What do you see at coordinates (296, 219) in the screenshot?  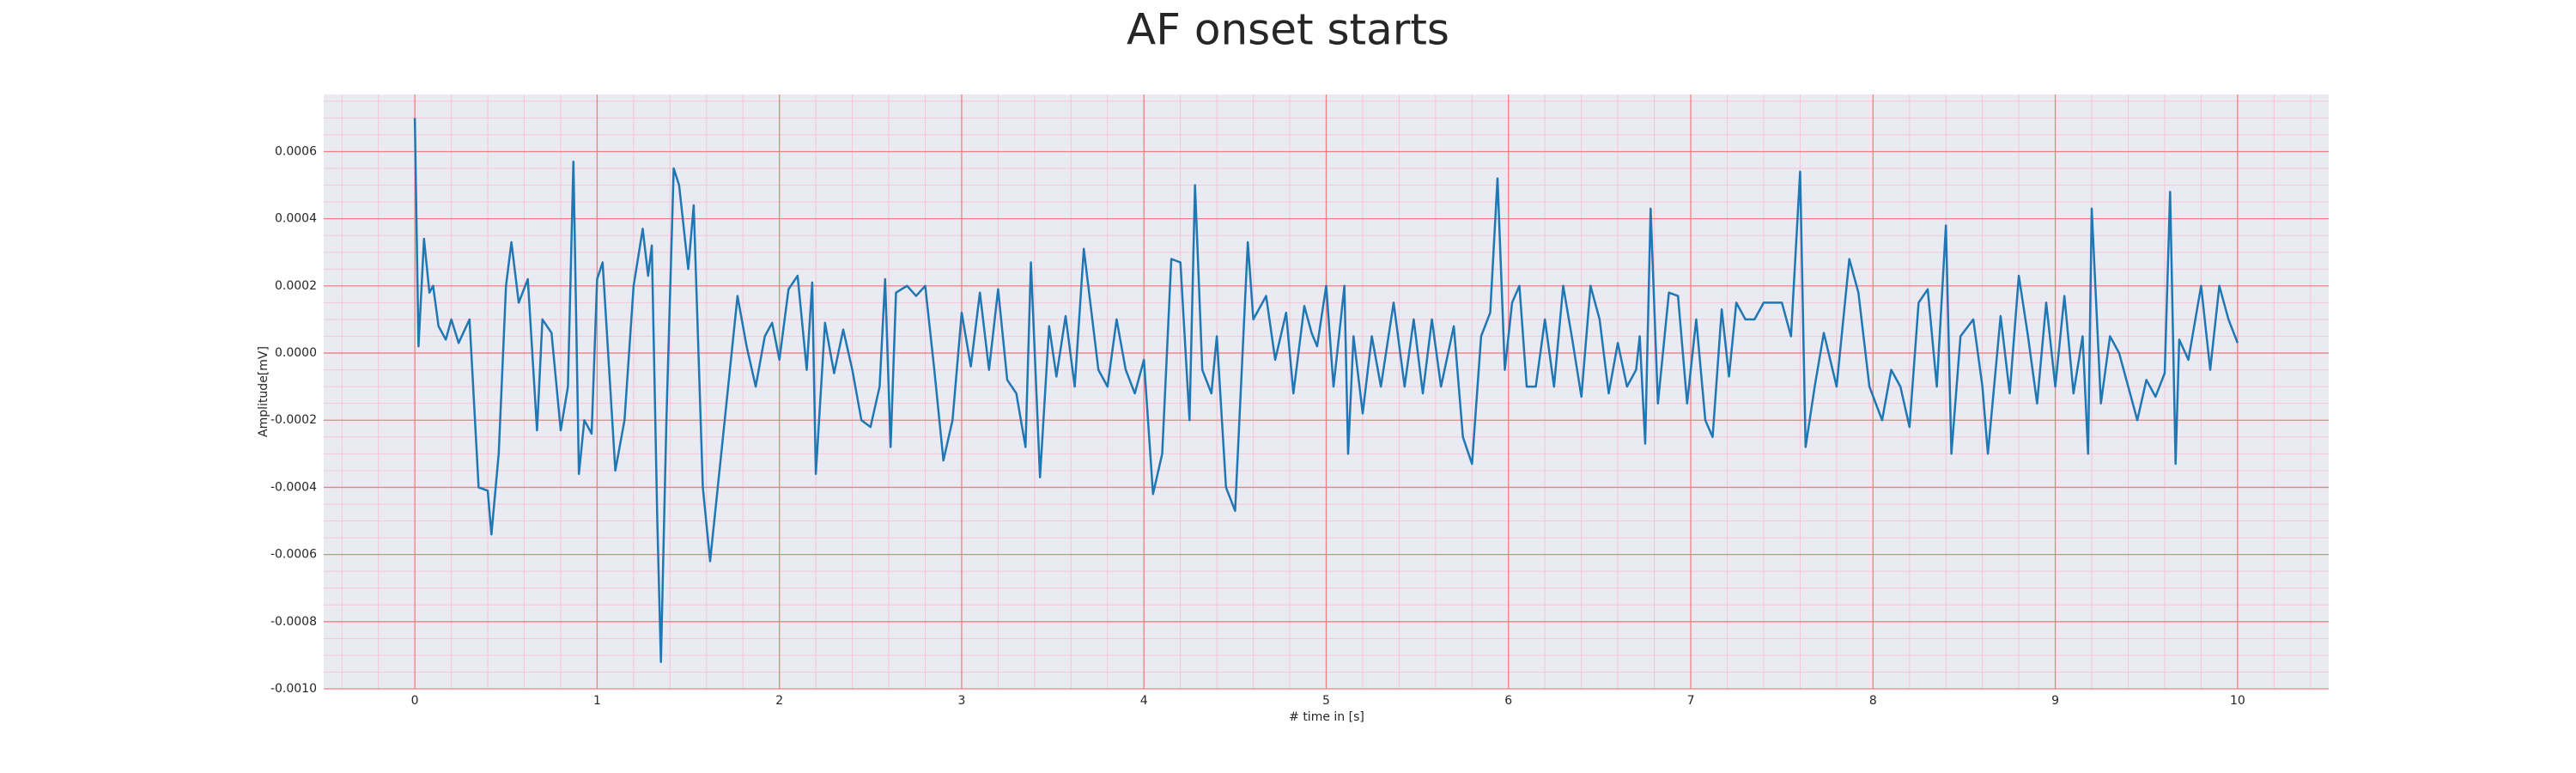 I see `y-tick-label: 0.0004` at bounding box center [296, 219].